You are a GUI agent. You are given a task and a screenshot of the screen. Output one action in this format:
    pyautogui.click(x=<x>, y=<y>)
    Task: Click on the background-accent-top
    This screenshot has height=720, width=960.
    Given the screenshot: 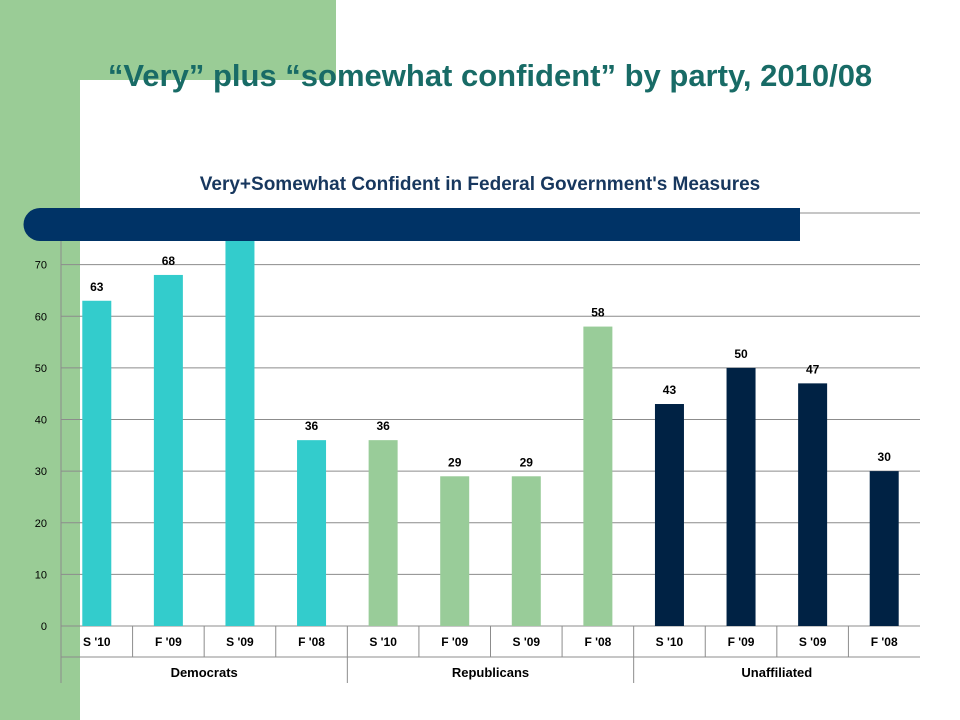 What is the action you would take?
    pyautogui.click(x=168, y=40)
    